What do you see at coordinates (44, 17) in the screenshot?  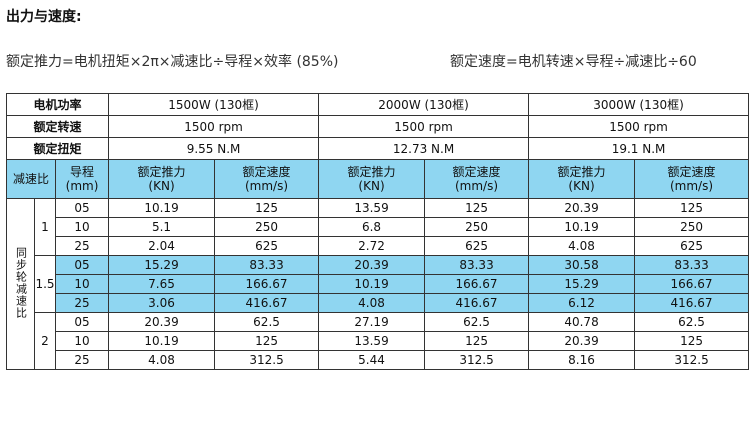 I see `section-title: 出力与速度:` at bounding box center [44, 17].